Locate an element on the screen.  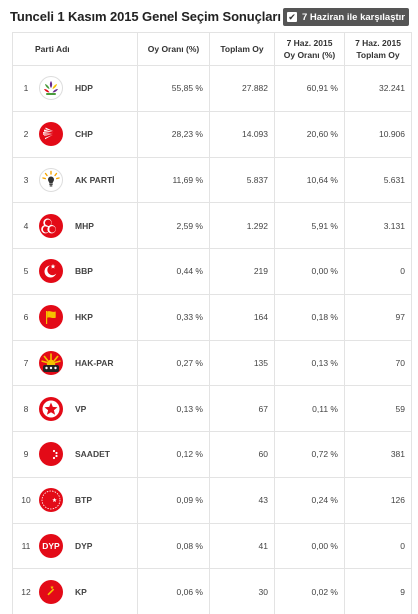
vote-rate-cell: 0,44 % is located at coordinates (173, 271).